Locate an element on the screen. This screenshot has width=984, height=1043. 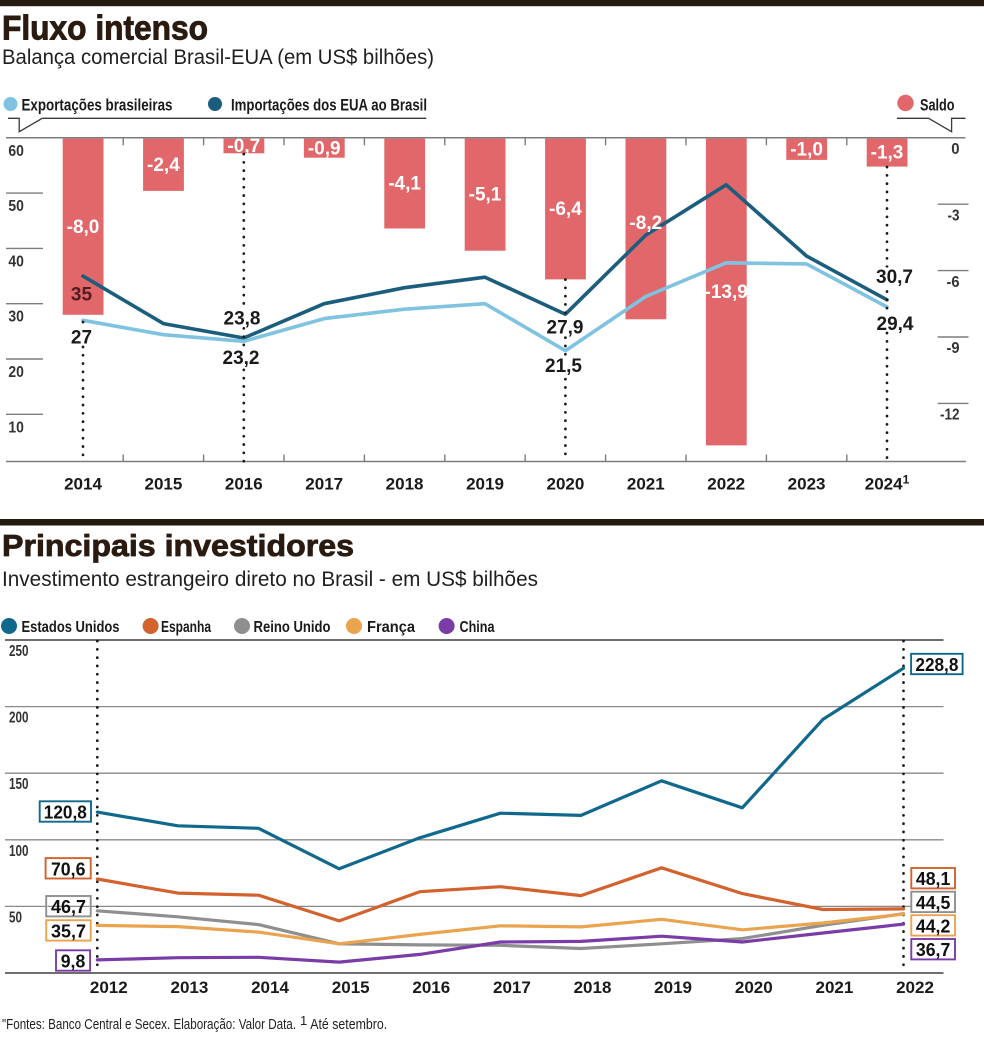
svg-text: 44,2 is located at coordinates (933, 925).